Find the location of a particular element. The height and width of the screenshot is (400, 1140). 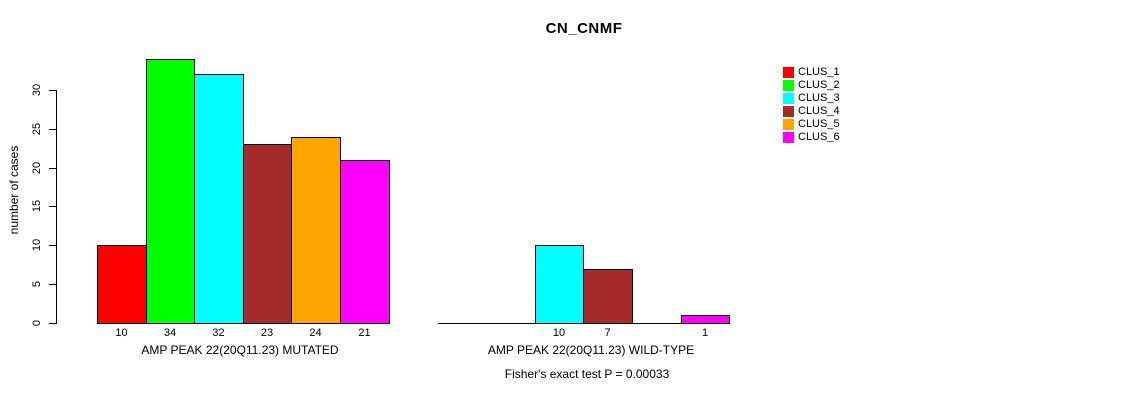

chart-title: CN_CNMF is located at coordinates (584, 28).